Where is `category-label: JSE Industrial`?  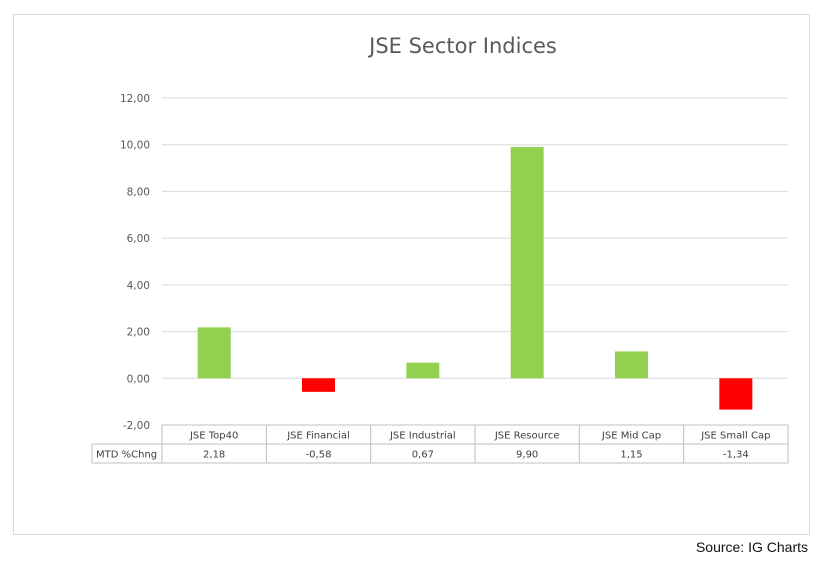
category-label: JSE Industrial is located at coordinates (422, 436).